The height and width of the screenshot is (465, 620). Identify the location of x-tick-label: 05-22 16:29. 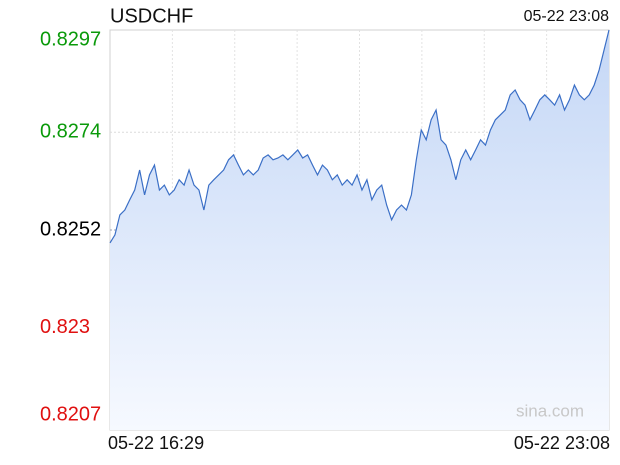
(156, 443).